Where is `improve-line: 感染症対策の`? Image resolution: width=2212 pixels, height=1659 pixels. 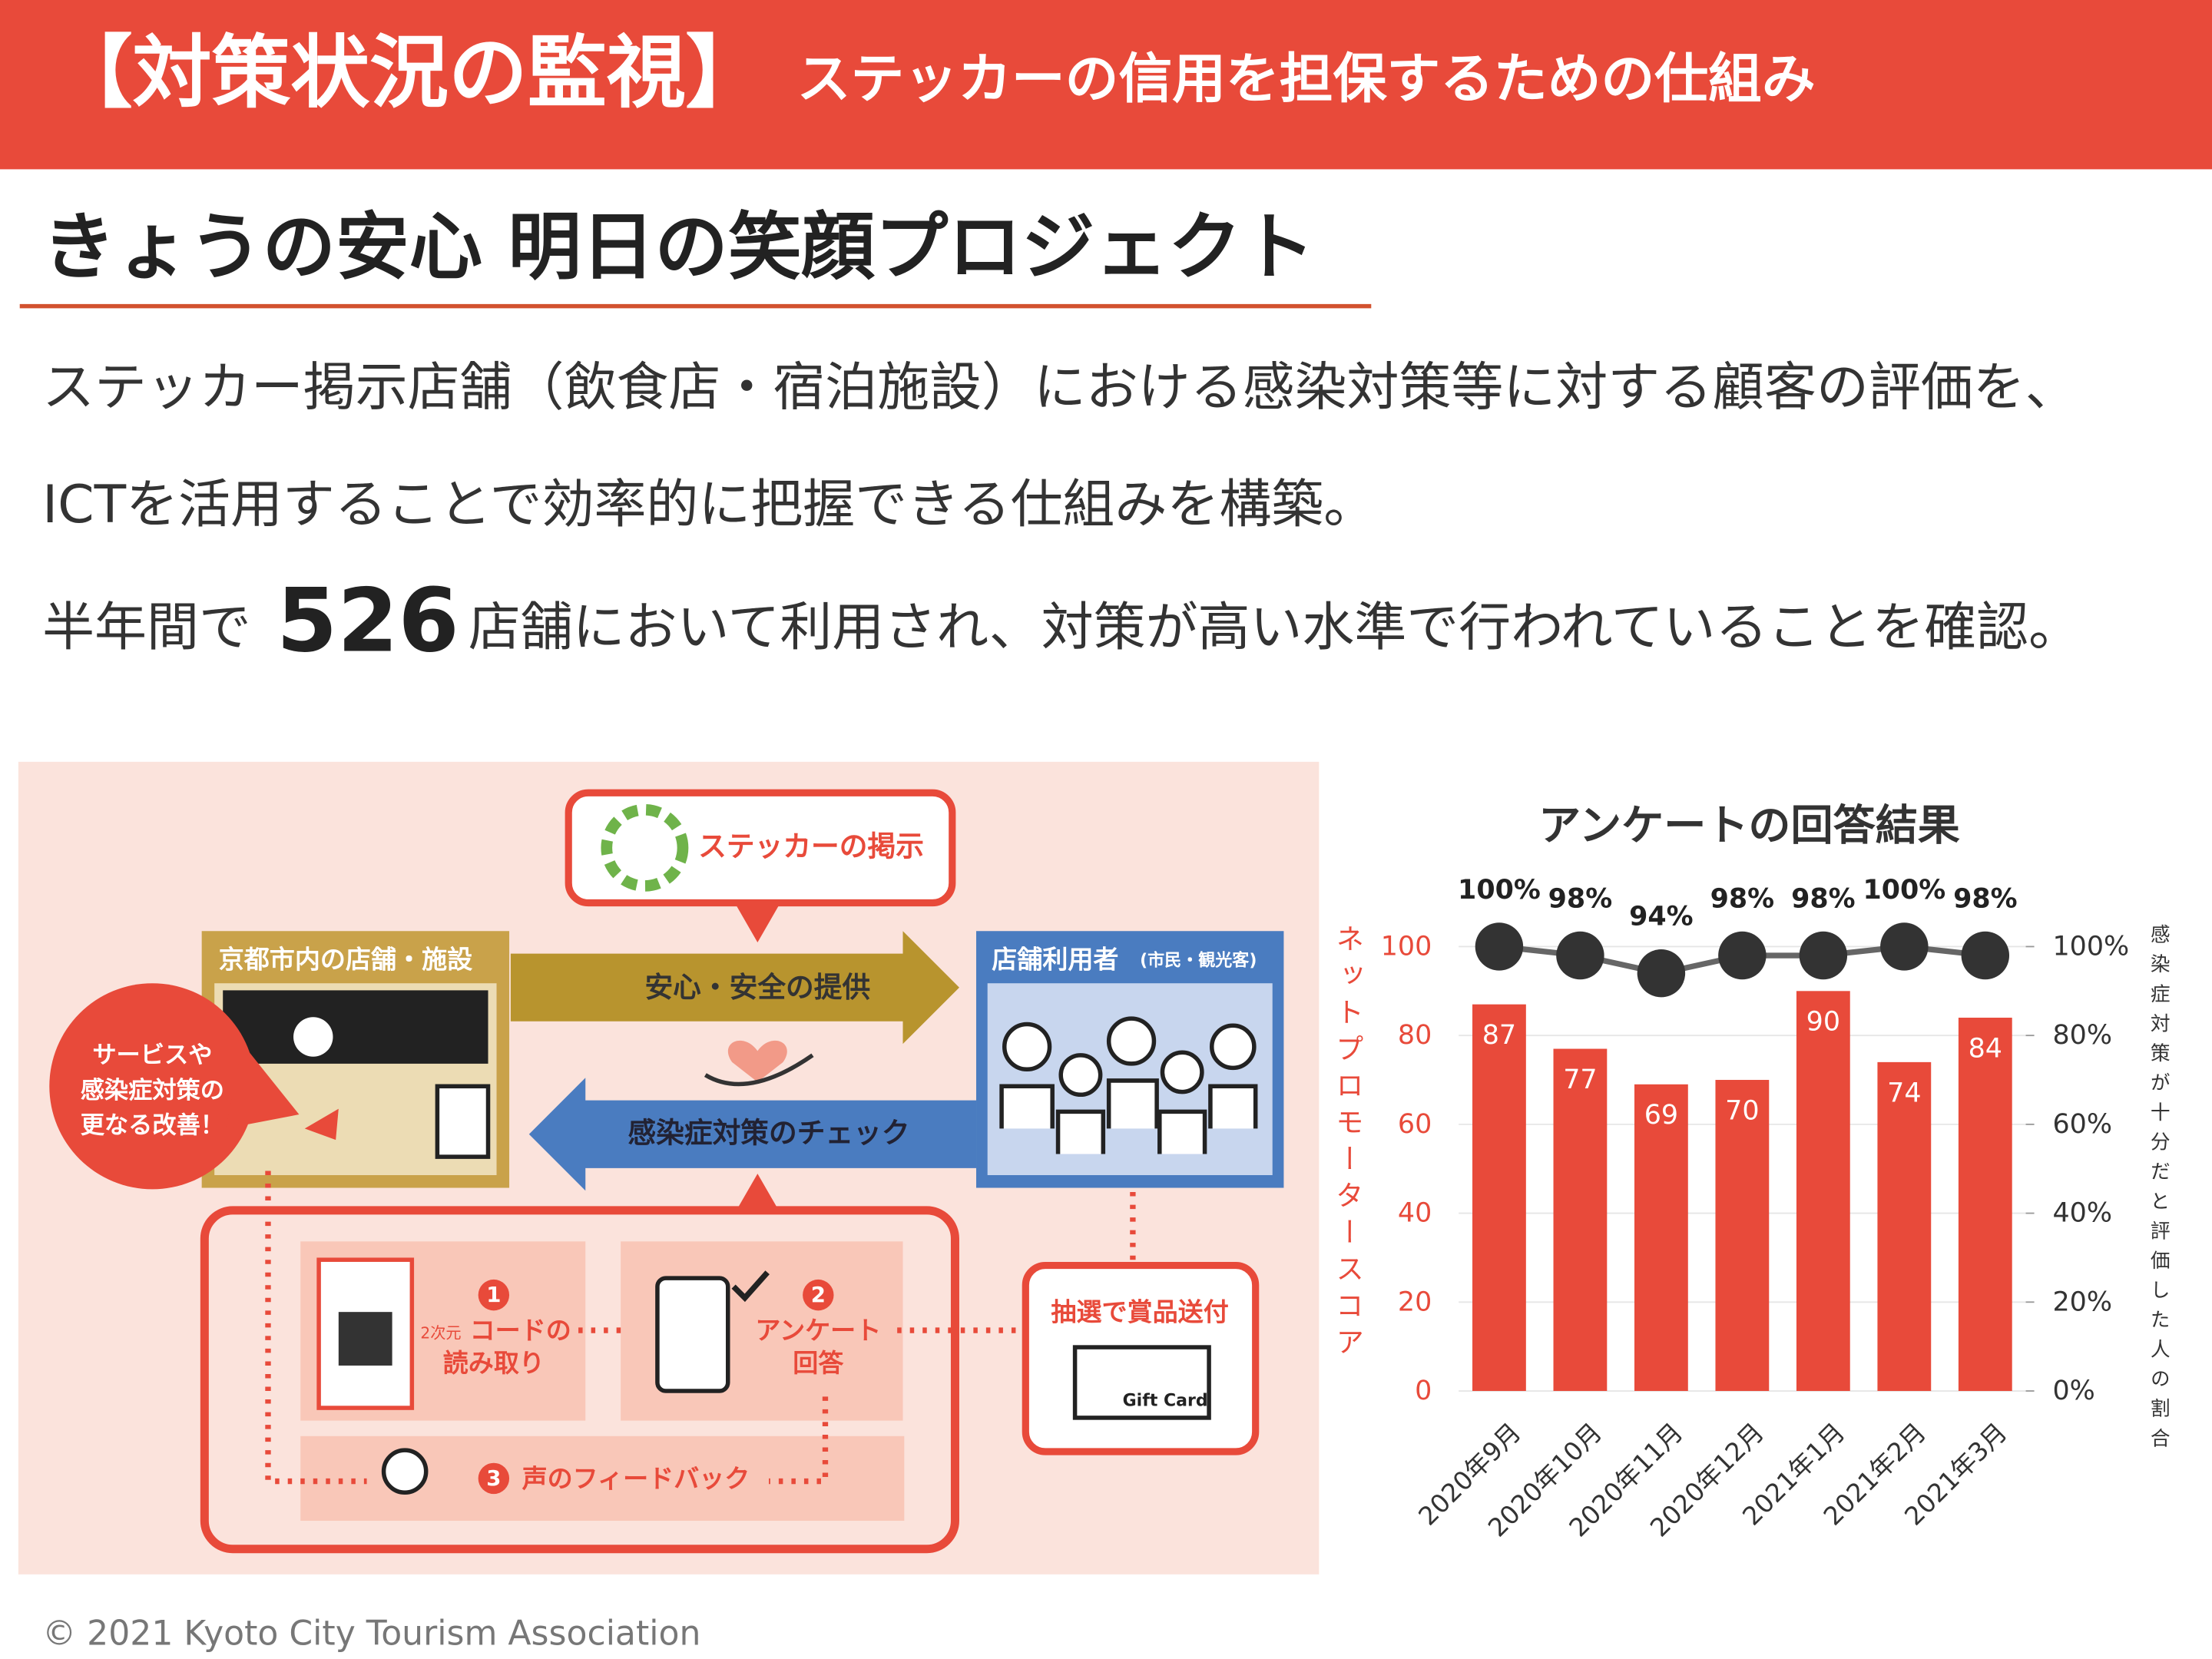
improve-line: 感染症対策の is located at coordinates (153, 1091).